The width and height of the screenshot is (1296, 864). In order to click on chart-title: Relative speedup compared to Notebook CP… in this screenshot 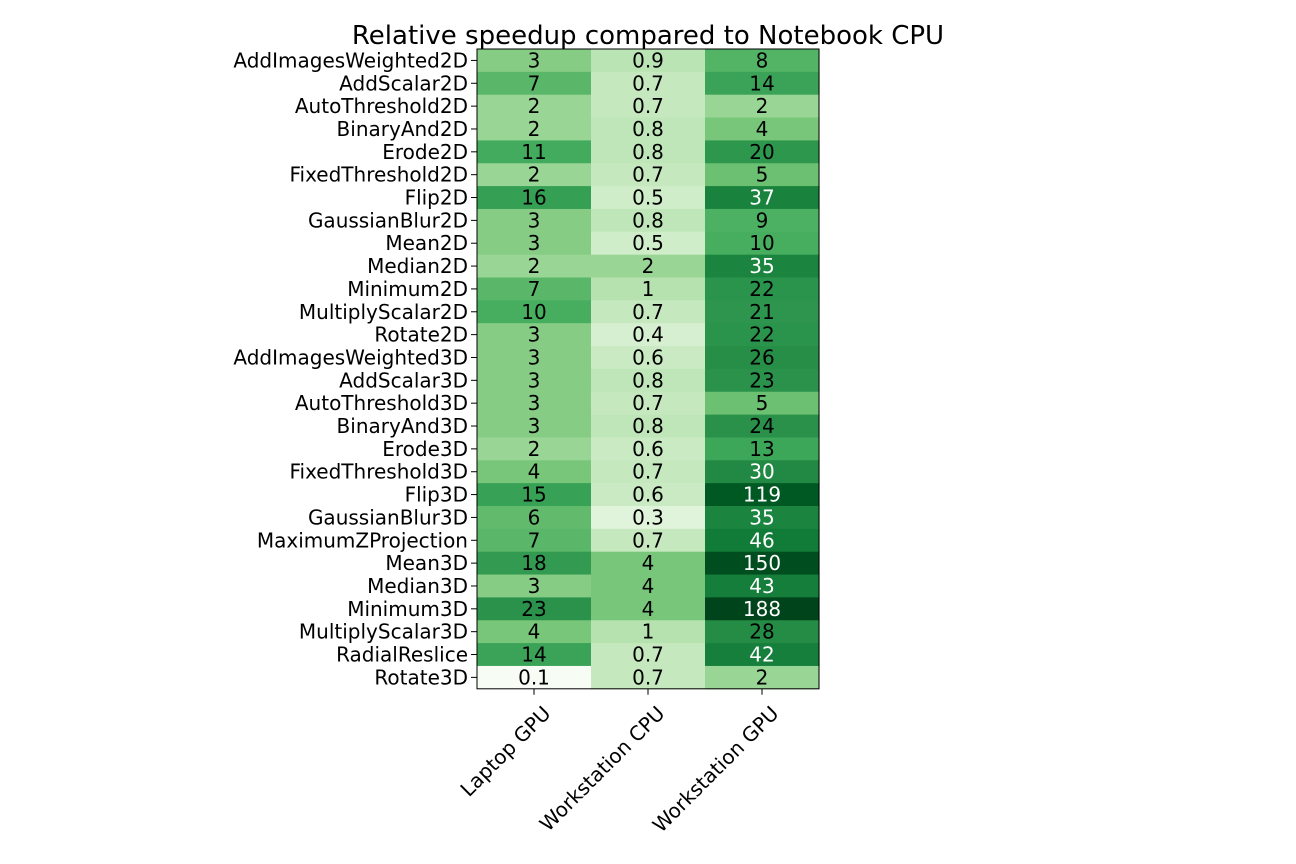, I will do `click(648, 36)`.